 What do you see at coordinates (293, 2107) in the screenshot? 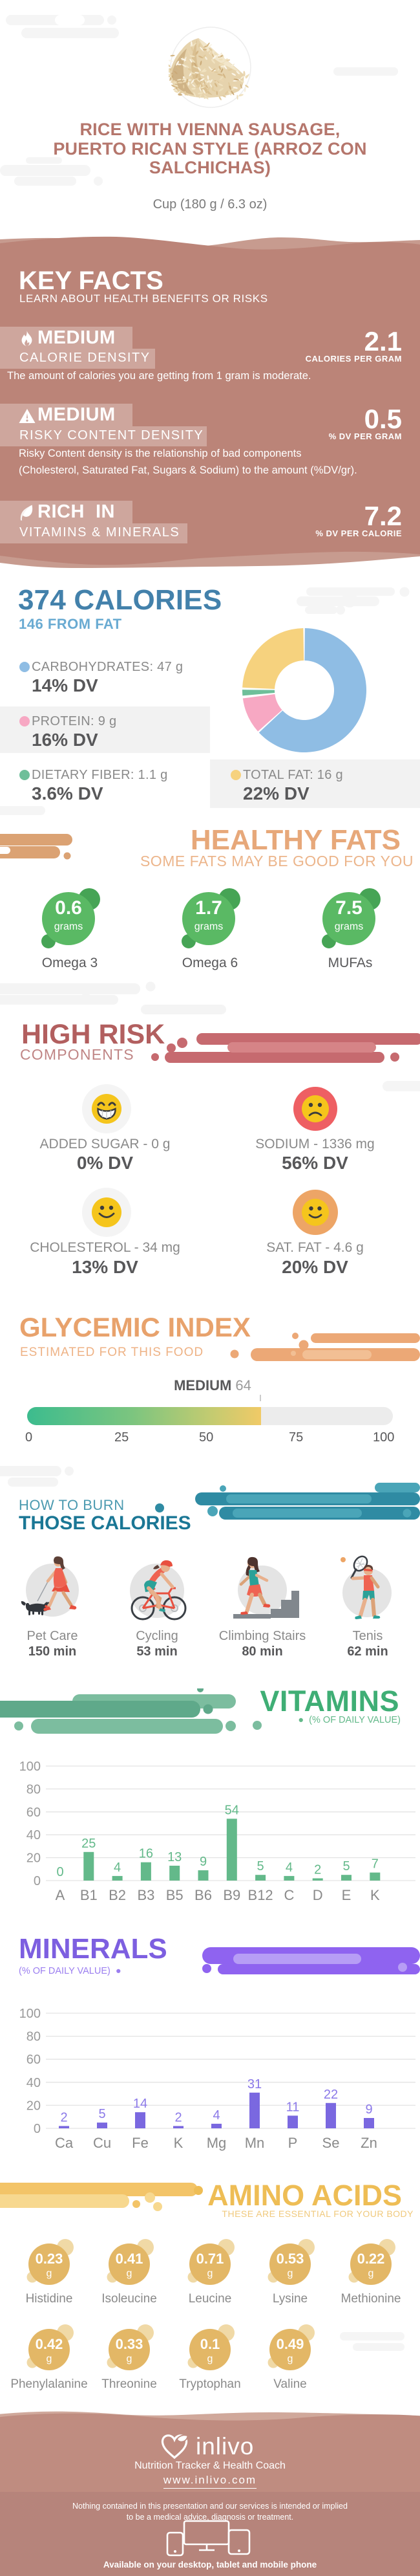
I see `svg-text: 11` at bounding box center [293, 2107].